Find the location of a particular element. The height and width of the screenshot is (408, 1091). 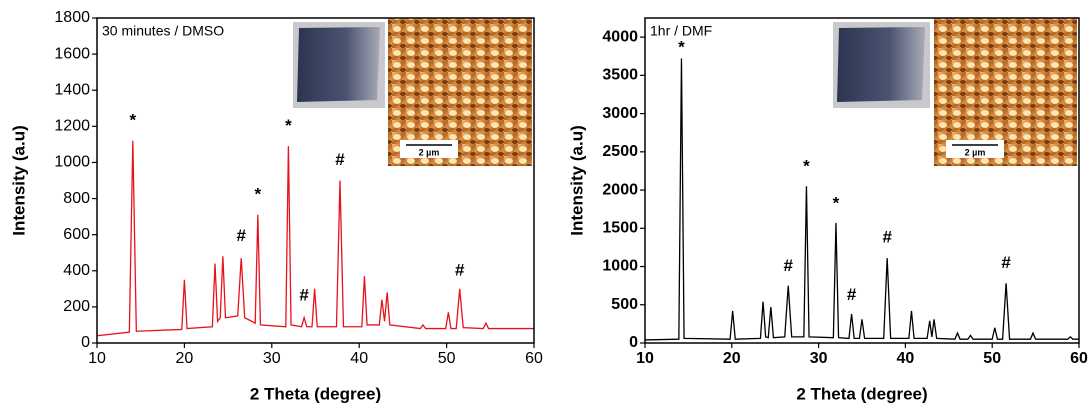

y-tick-label: 1400 is located at coordinates (72, 89).